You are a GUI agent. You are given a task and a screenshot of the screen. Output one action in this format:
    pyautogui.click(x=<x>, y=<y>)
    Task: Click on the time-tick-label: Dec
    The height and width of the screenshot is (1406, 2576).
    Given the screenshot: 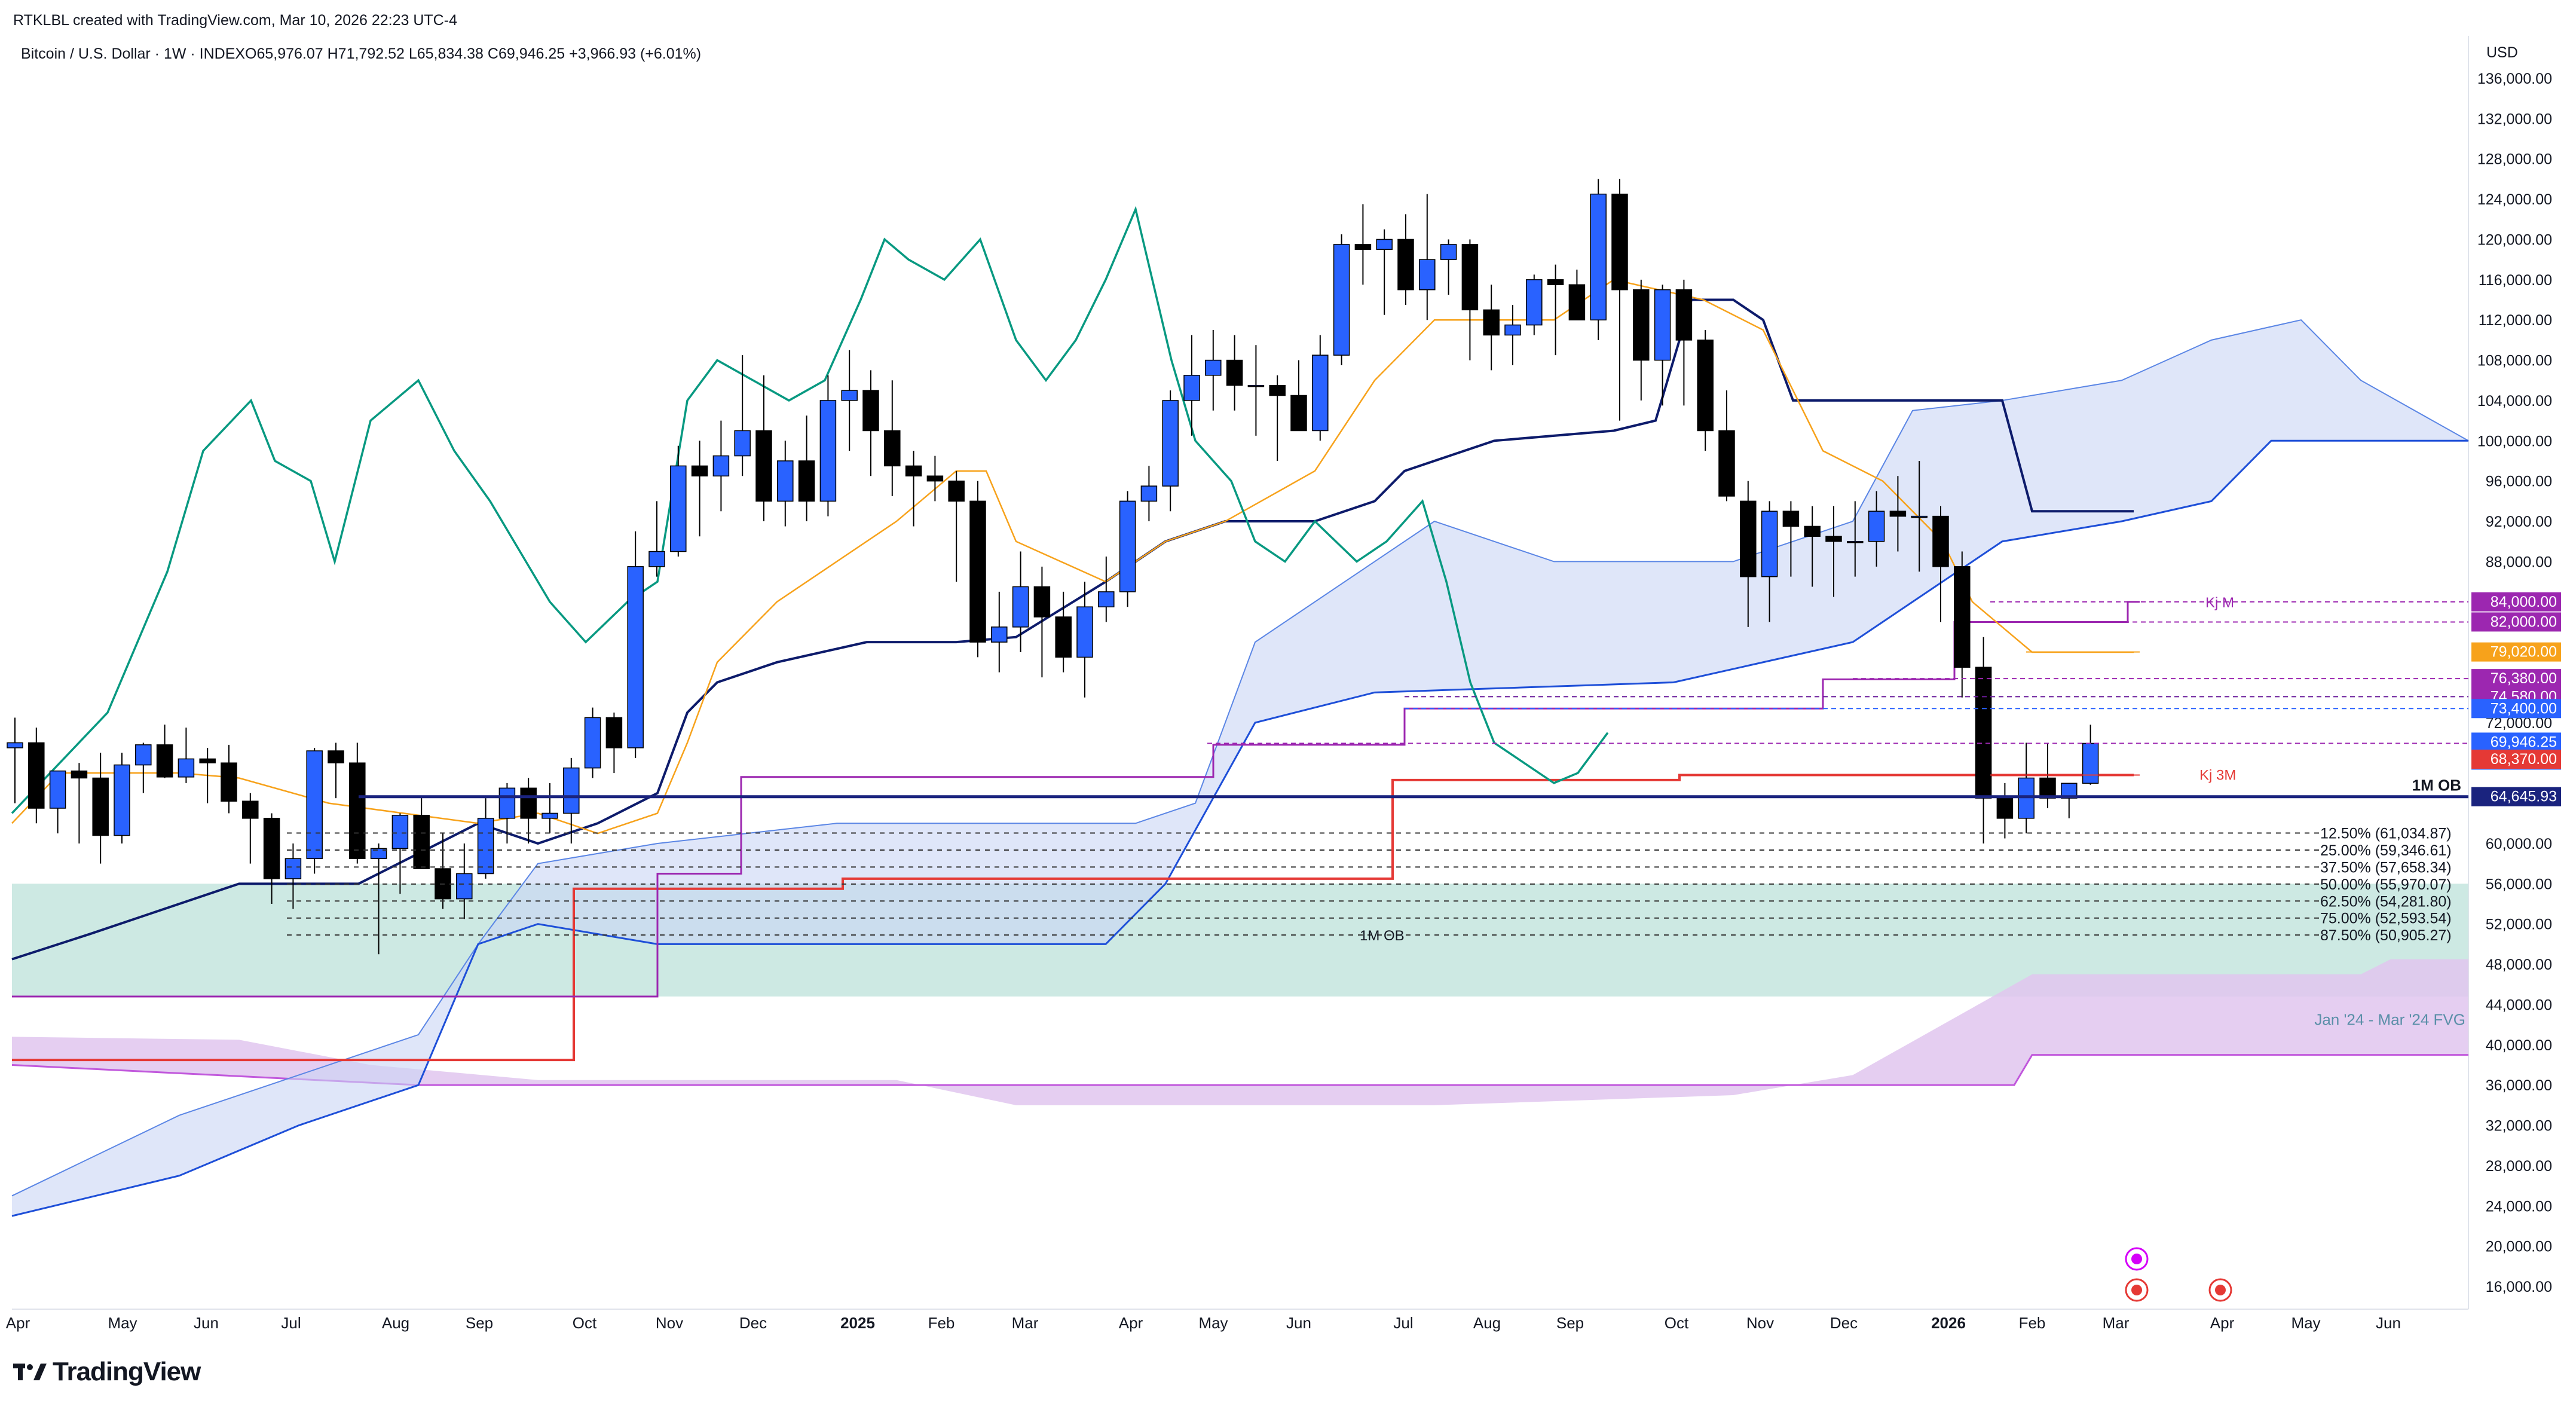 What is the action you would take?
    pyautogui.click(x=753, y=1323)
    